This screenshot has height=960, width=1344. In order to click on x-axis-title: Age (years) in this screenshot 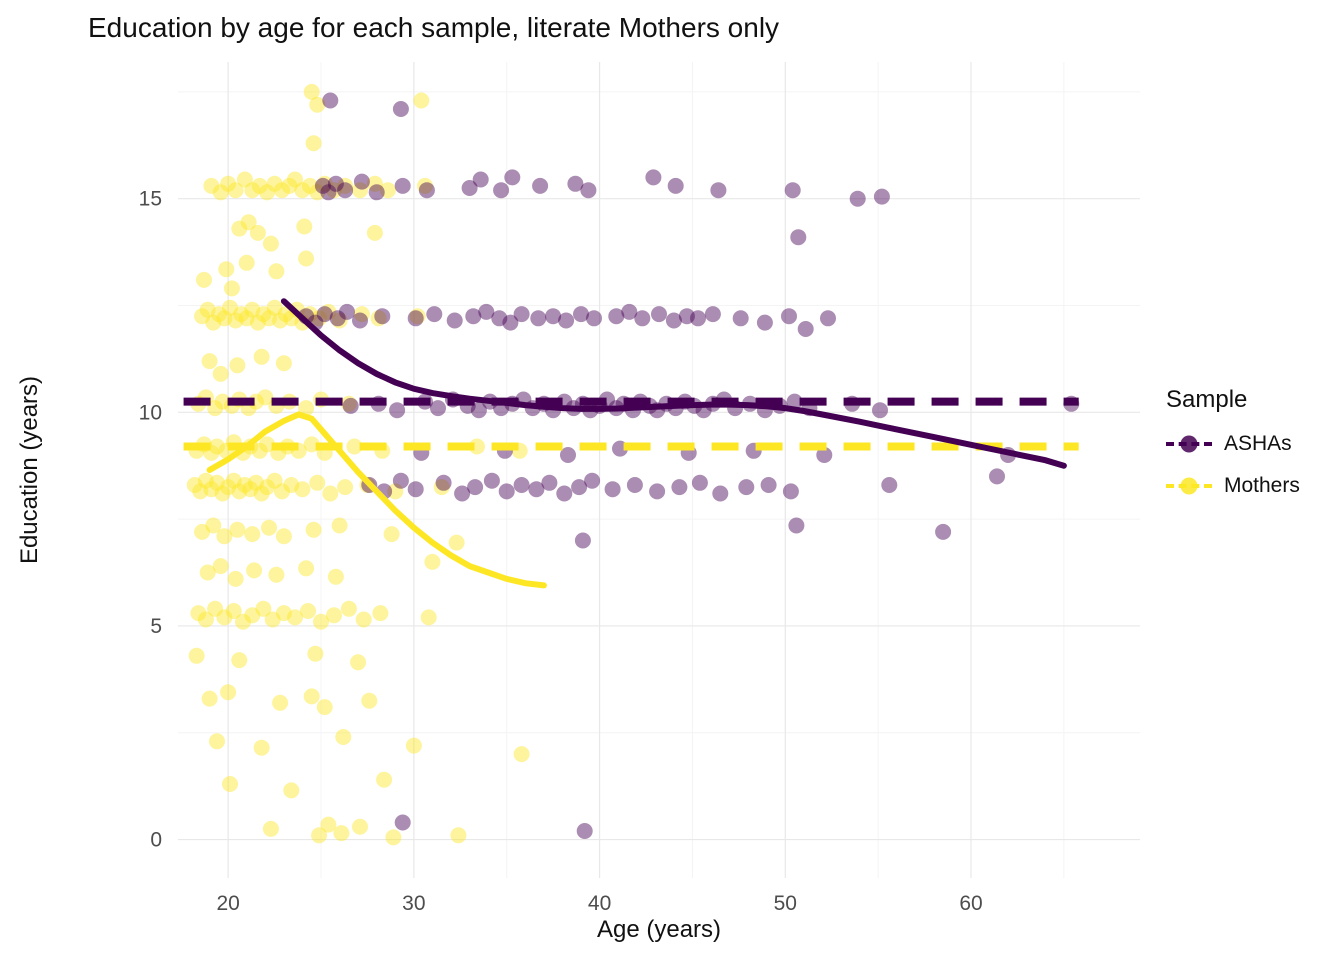, I will do `click(659, 929)`.